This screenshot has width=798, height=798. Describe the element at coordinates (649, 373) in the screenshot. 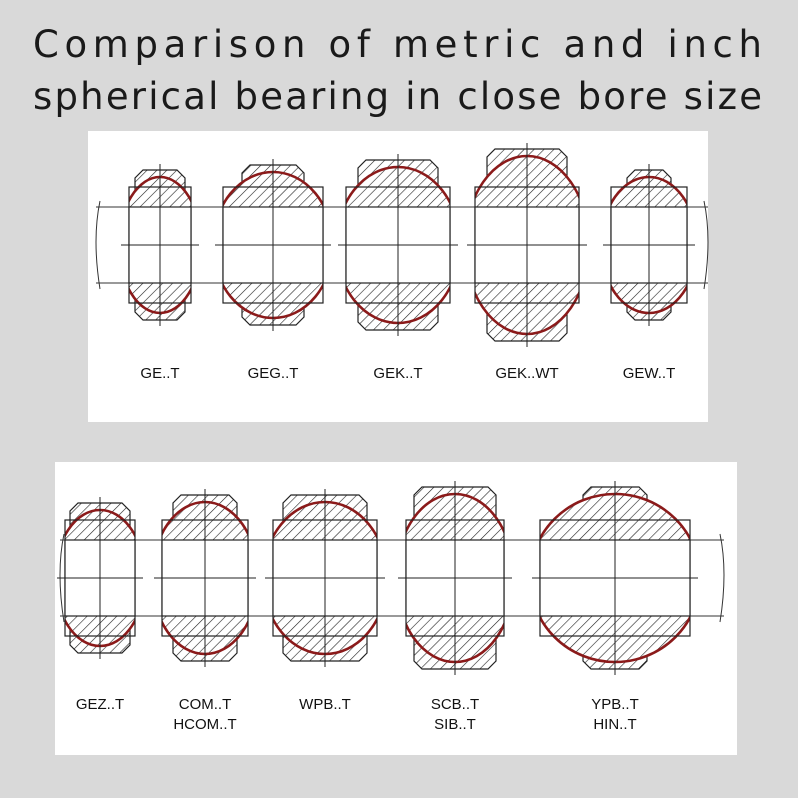

I see `bearing-label: GEW..T` at that location.